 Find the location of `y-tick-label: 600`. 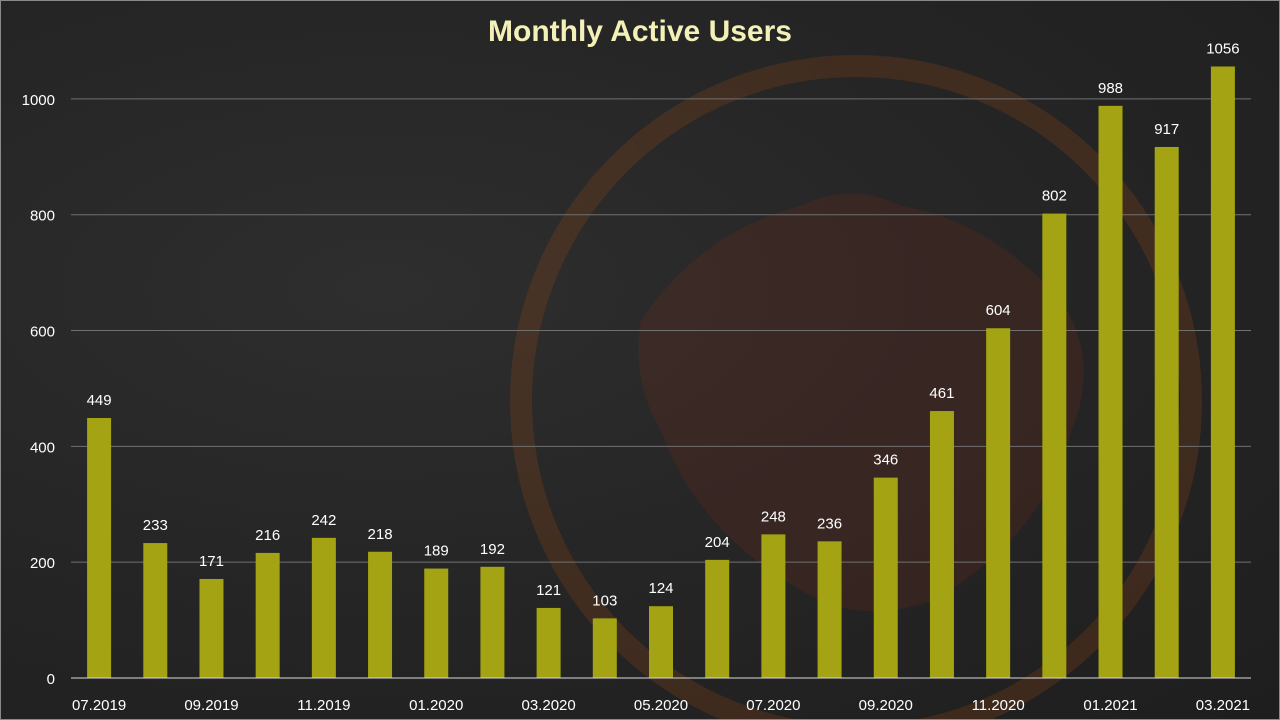

y-tick-label: 600 is located at coordinates (42, 332).